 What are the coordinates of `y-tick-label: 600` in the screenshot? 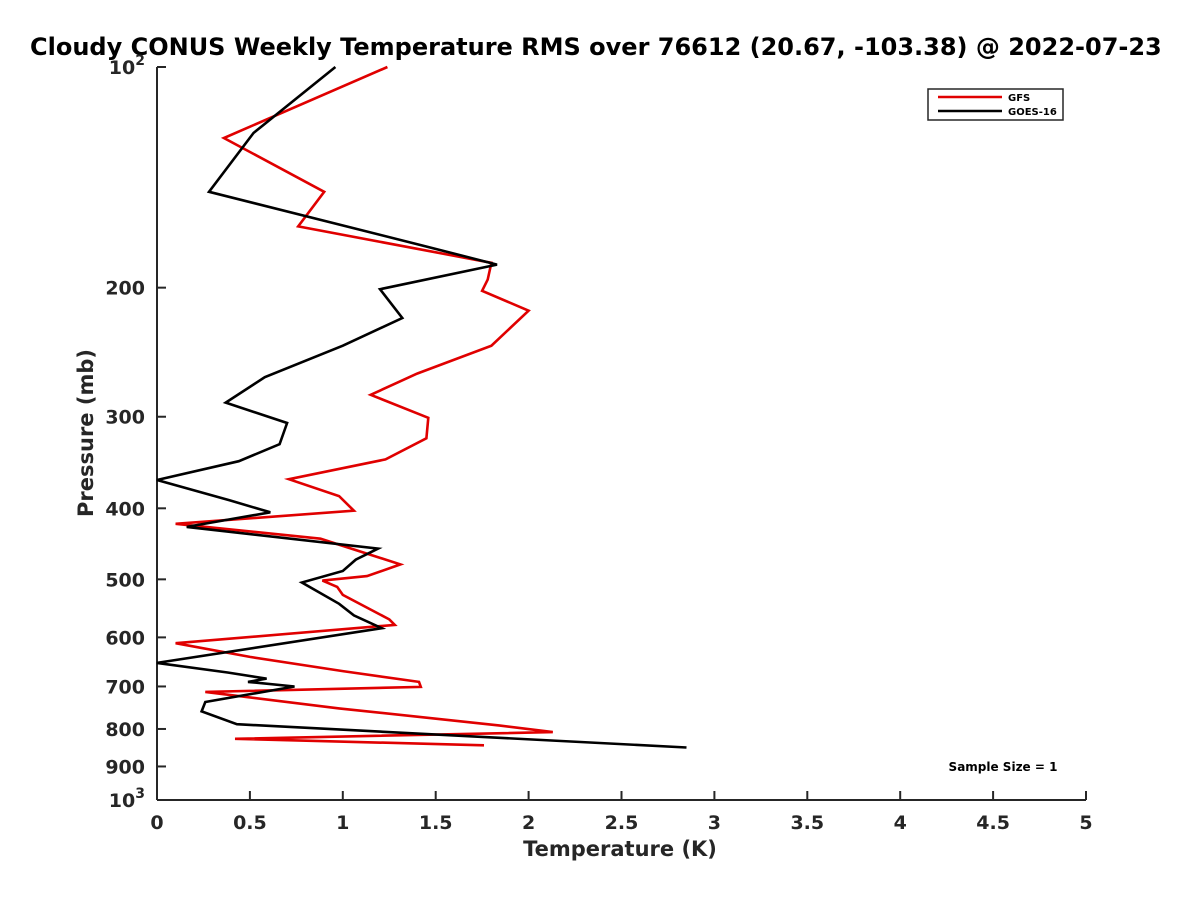 It's located at (125, 638).